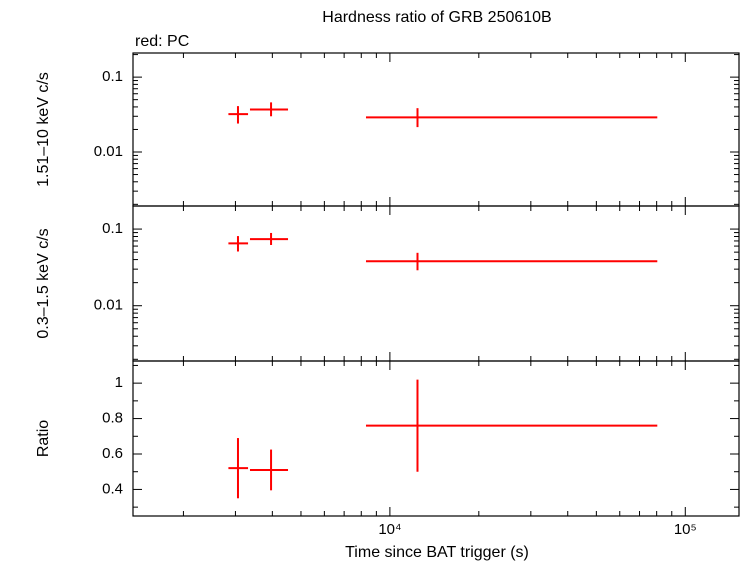  What do you see at coordinates (436, 17) in the screenshot?
I see `chart-title: Hardness ratio of GRB 250610B` at bounding box center [436, 17].